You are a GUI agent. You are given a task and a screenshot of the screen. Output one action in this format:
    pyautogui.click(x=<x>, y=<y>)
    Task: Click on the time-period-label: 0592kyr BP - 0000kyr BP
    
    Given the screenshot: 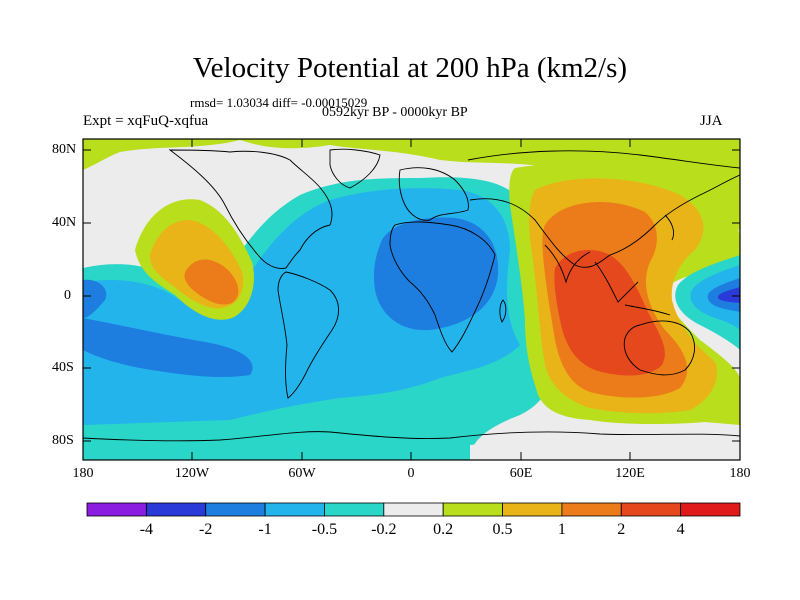 What is the action you would take?
    pyautogui.click(x=395, y=112)
    